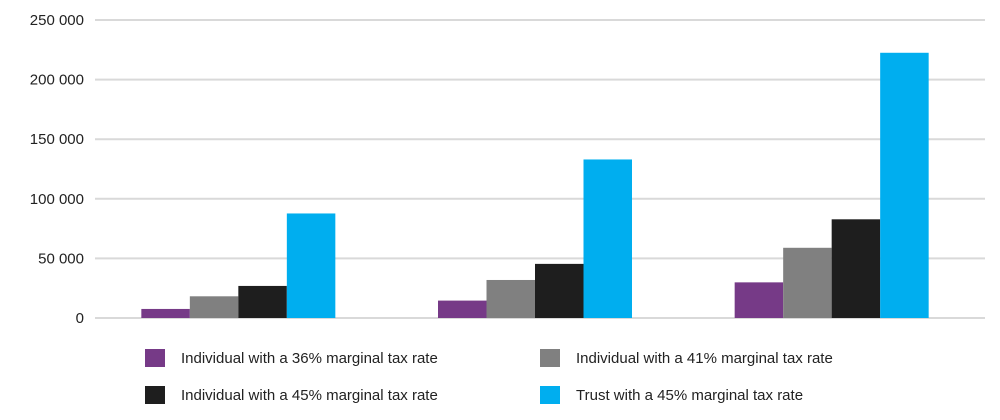 This screenshot has height=420, width=1000. Describe the element at coordinates (550, 395) in the screenshot. I see `legend-swatch-blue` at that location.